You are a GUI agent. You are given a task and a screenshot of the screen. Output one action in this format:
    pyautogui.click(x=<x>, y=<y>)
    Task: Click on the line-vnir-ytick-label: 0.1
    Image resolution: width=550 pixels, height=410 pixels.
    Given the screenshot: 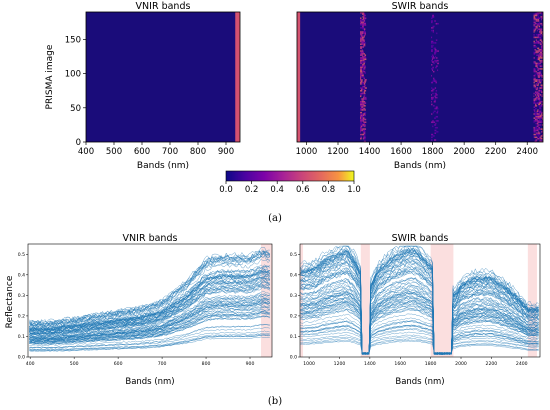 What is the action you would take?
    pyautogui.click(x=21, y=337)
    